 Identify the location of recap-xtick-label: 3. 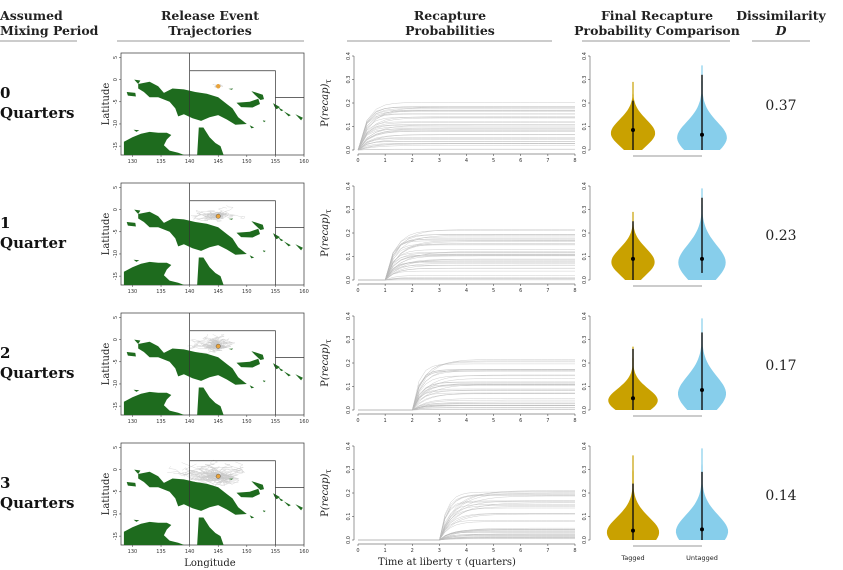
(439, 161).